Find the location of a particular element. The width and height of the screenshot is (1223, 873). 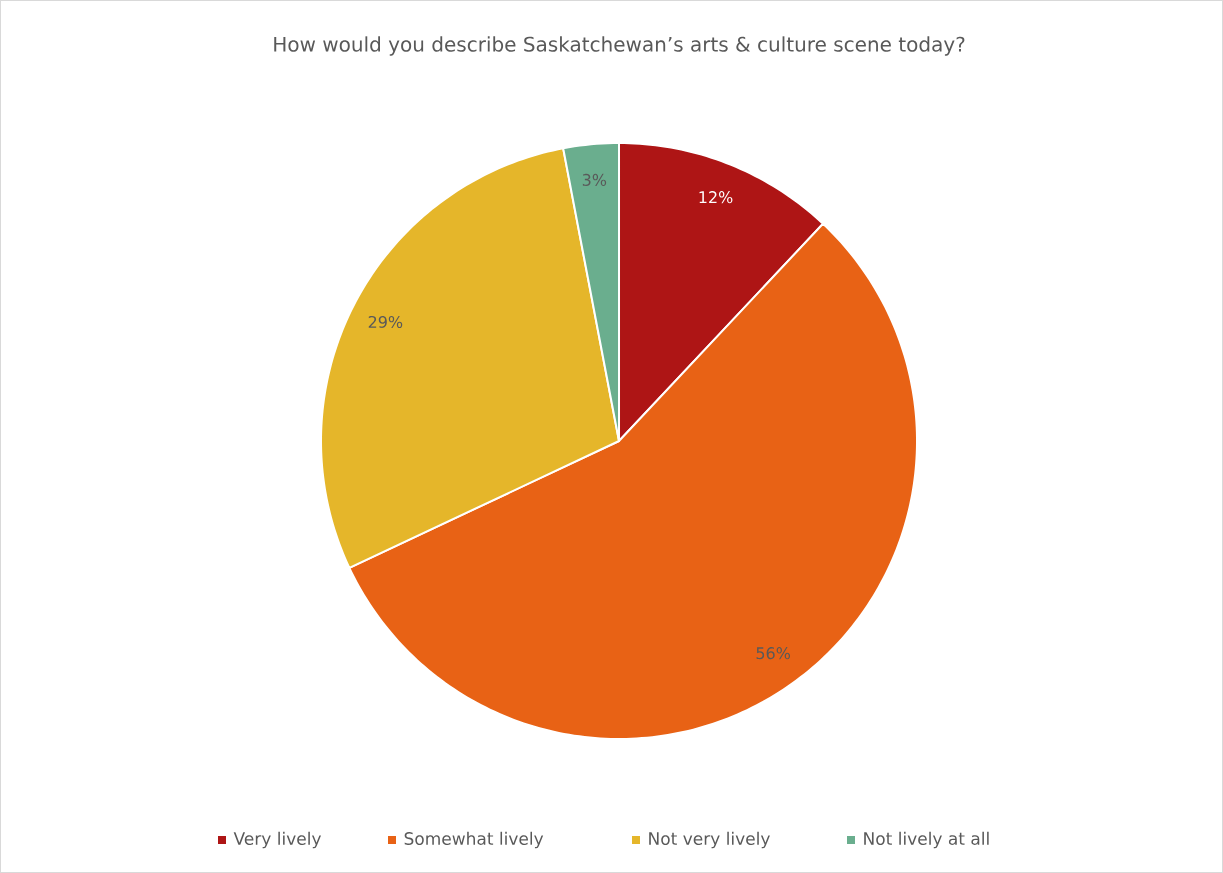

chart-title: How would you describe Saskatchewan’s arts & culture scene today? is located at coordinates (619, 46).